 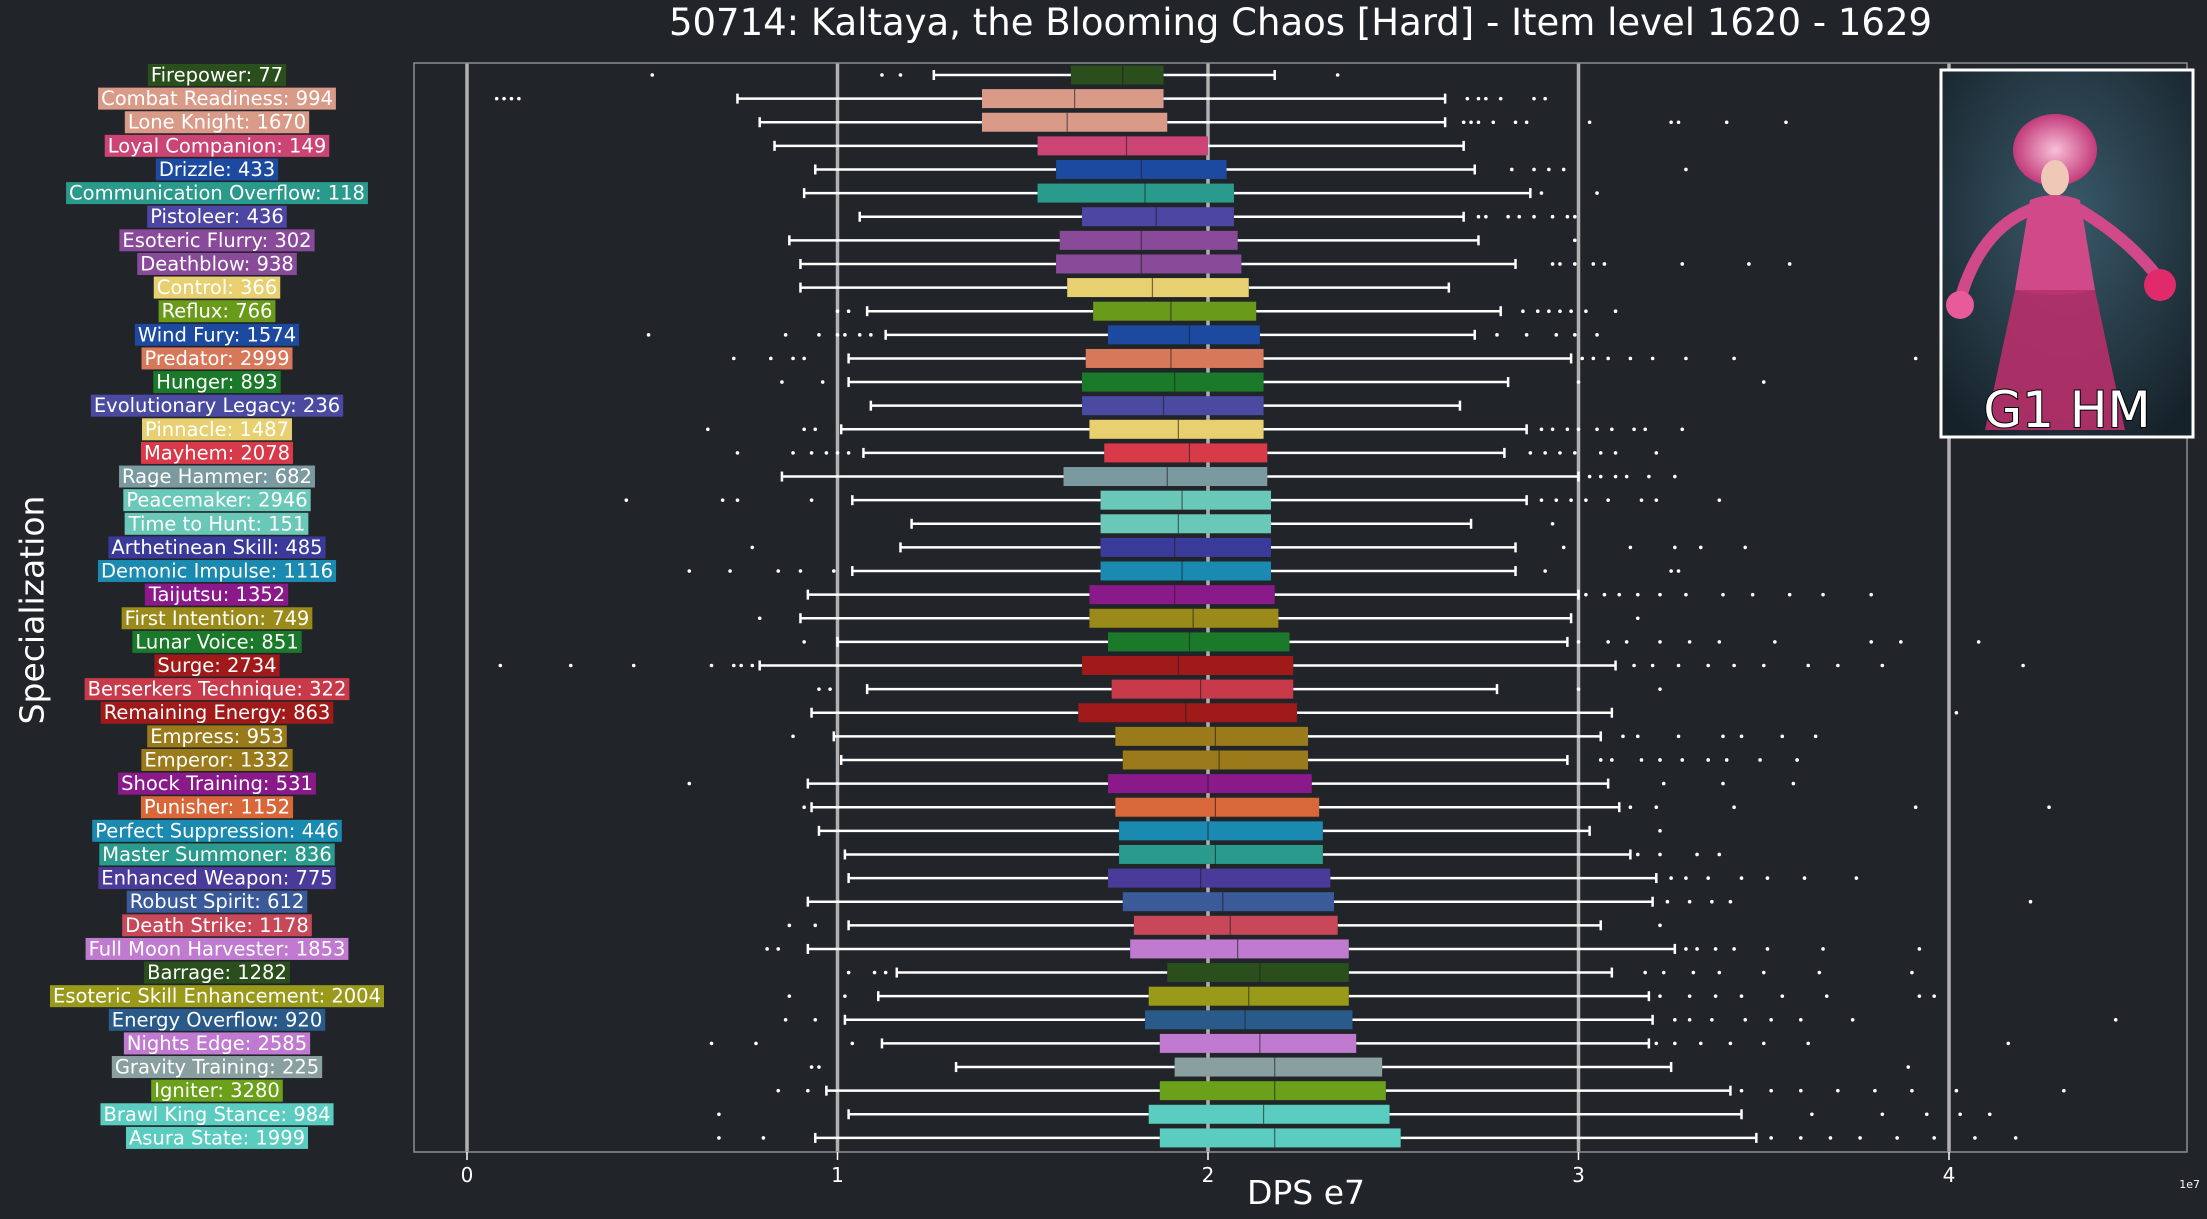 I want to click on x-tick-label: 2, so click(x=1208, y=1175).